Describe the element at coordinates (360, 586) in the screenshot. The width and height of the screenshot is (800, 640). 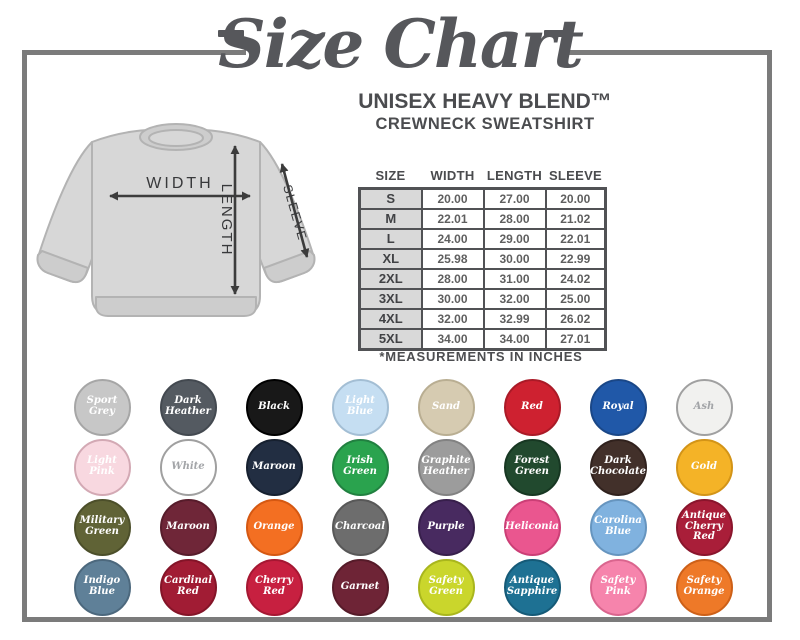
I see `color-swatch-label: Garnet` at that location.